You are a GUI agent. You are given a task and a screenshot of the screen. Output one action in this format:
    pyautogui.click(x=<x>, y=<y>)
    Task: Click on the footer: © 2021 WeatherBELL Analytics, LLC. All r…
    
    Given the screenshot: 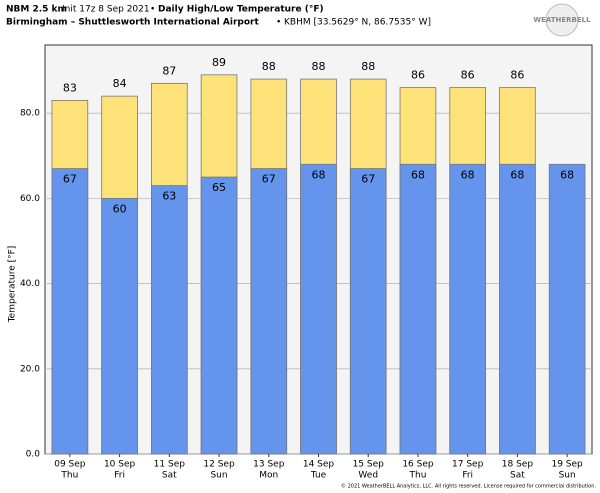 What is the action you would take?
    pyautogui.click(x=468, y=486)
    